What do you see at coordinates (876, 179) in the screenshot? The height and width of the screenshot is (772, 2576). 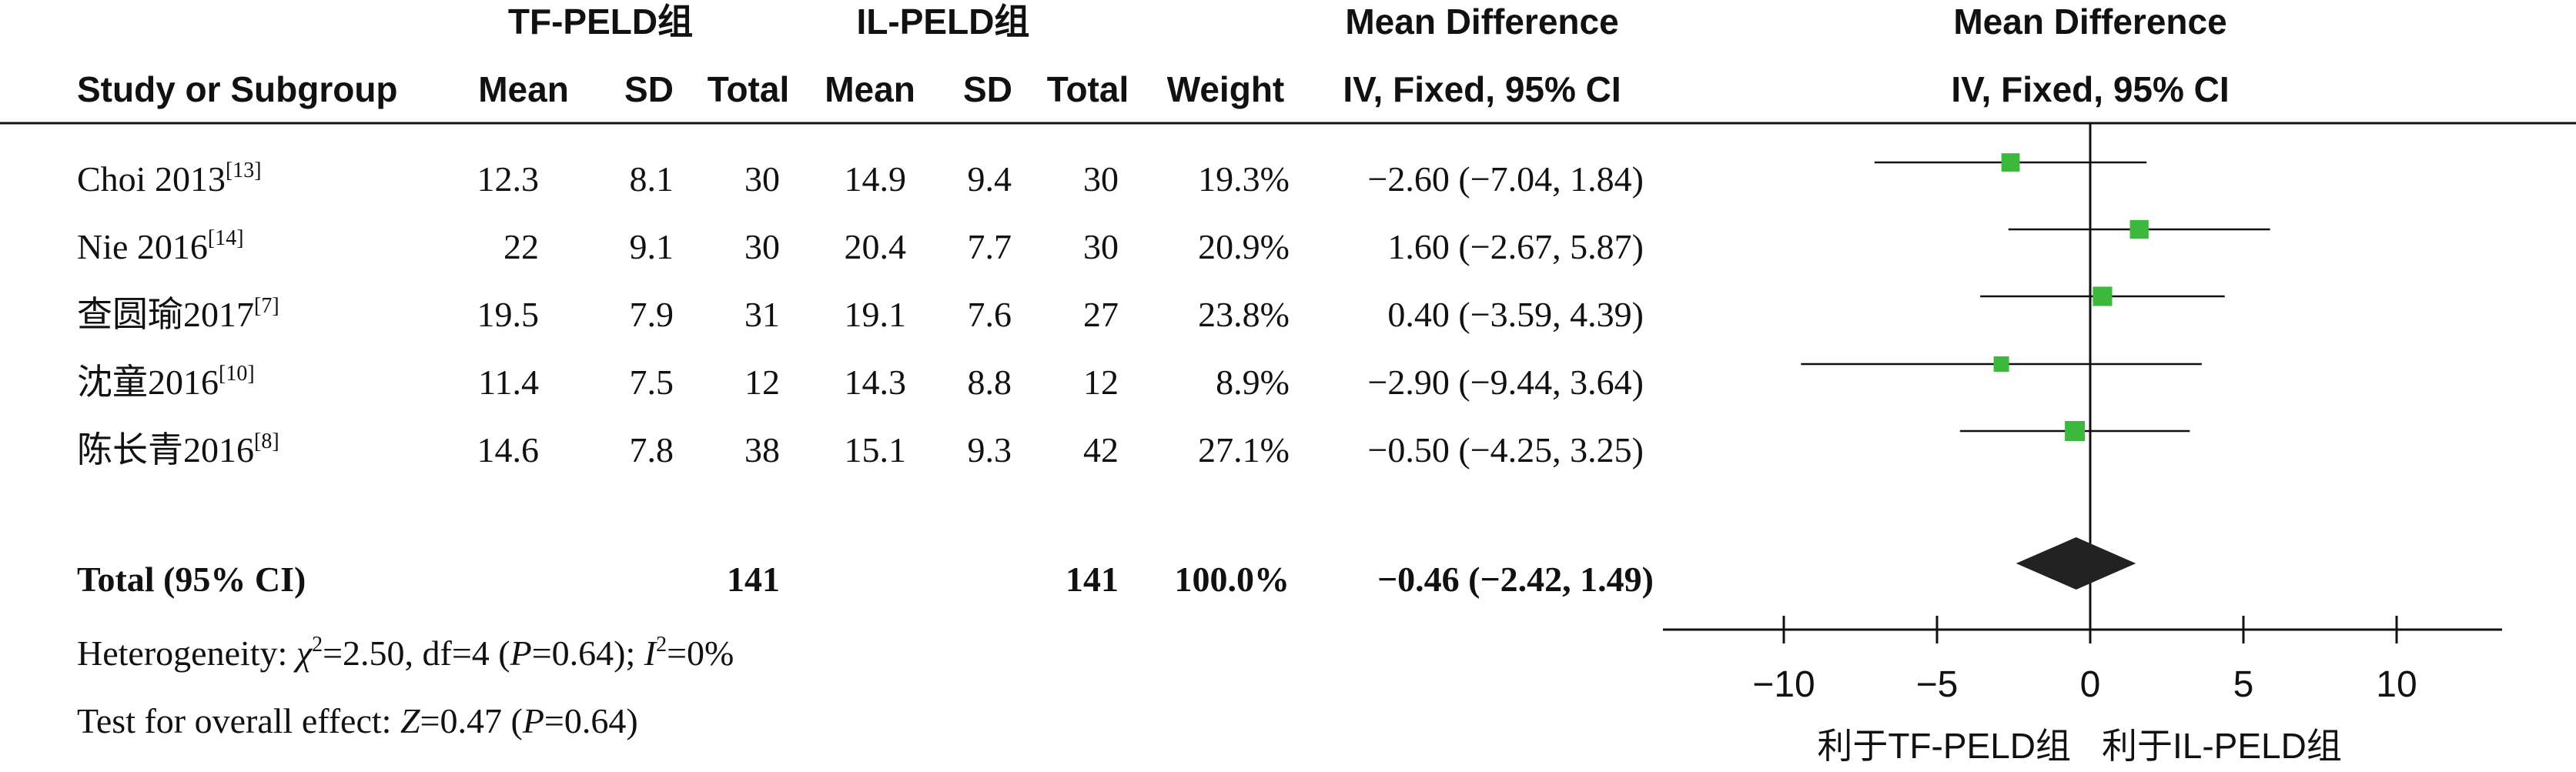 I see `mean2-value: 14.9` at bounding box center [876, 179].